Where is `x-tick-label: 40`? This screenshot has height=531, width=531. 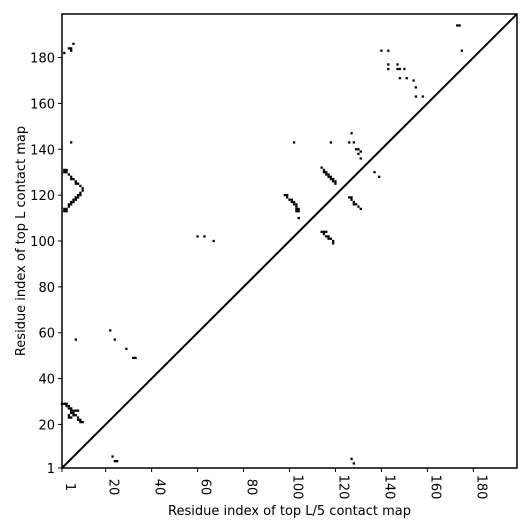 x-tick-label: 40 is located at coordinates (159, 487).